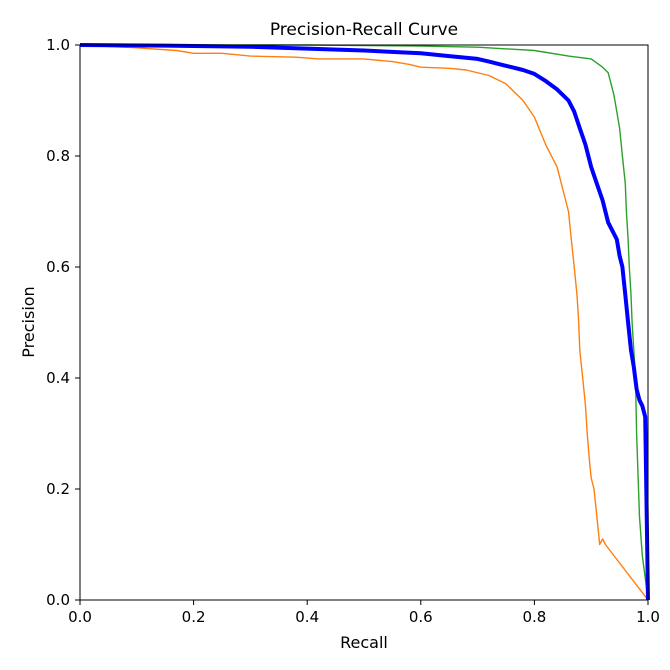 The height and width of the screenshot is (670, 670). Describe the element at coordinates (364, 613) in the screenshot. I see `x-axis-ticks: 0.0 0.2 0.4 0.6 0.8 1.0` at that location.